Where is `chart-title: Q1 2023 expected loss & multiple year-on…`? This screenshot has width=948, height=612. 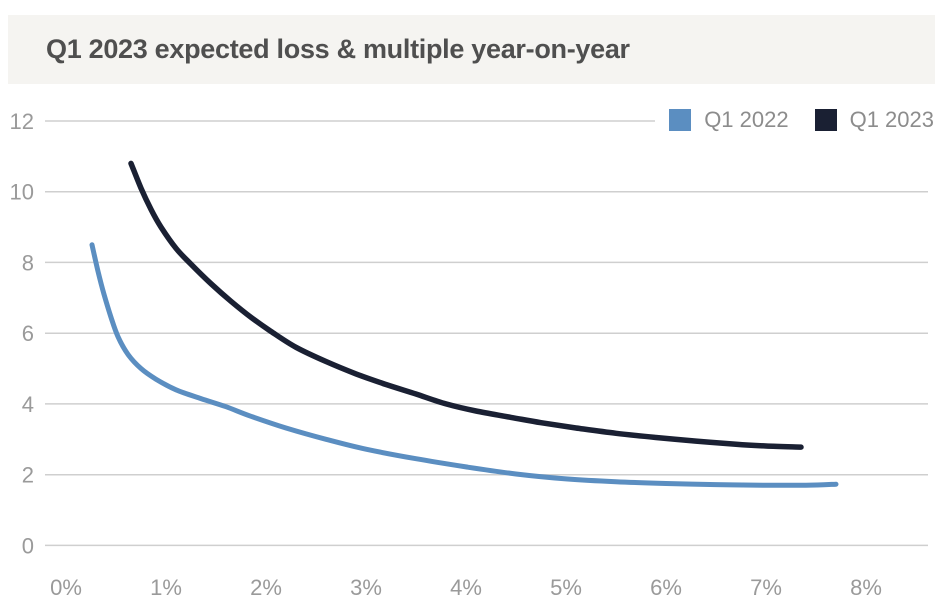
chart-title: Q1 2023 expected loss & multiple year-on… is located at coordinates (338, 49).